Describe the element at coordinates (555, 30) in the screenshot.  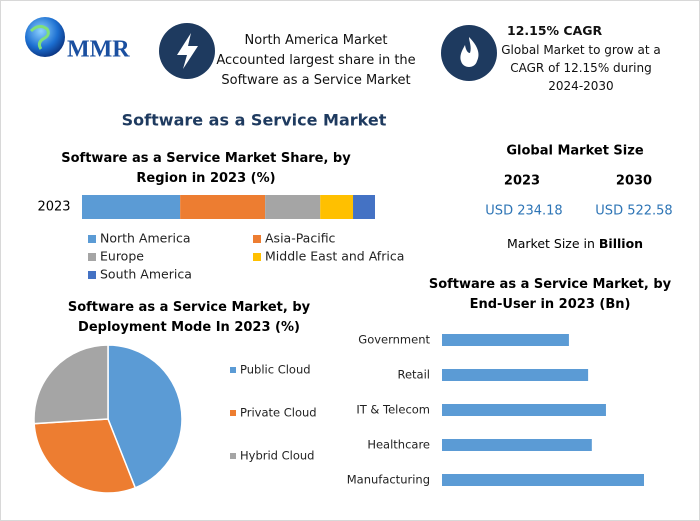
I see `highlight-title: 12.15% CAGR` at that location.